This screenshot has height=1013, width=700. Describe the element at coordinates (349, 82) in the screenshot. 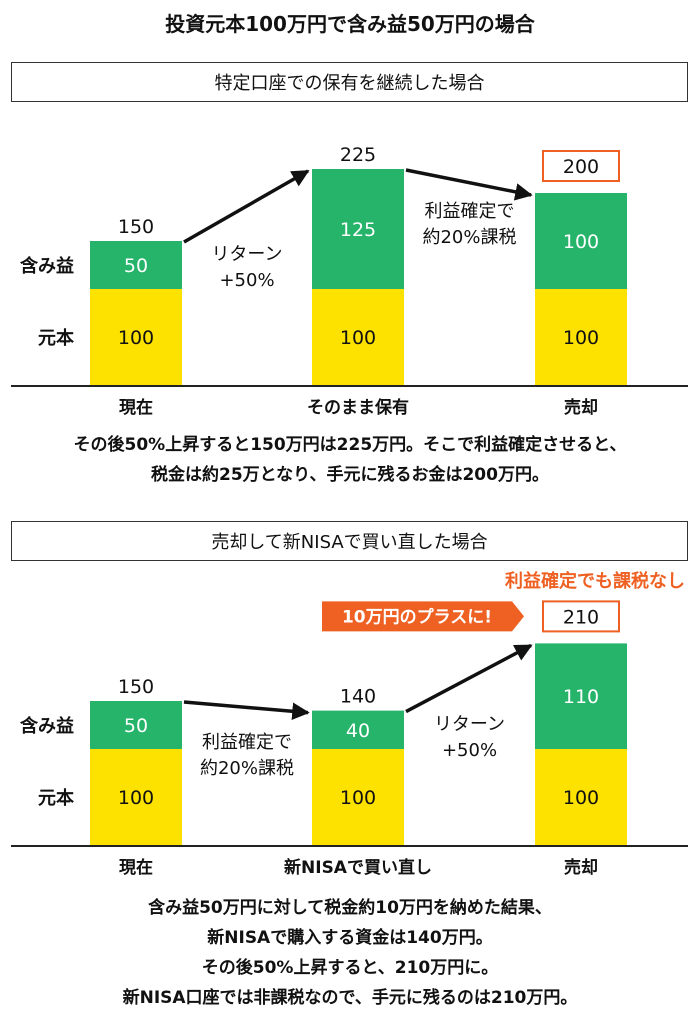

I see `section-1-header: 特定口座での保有を継続した場合` at that location.